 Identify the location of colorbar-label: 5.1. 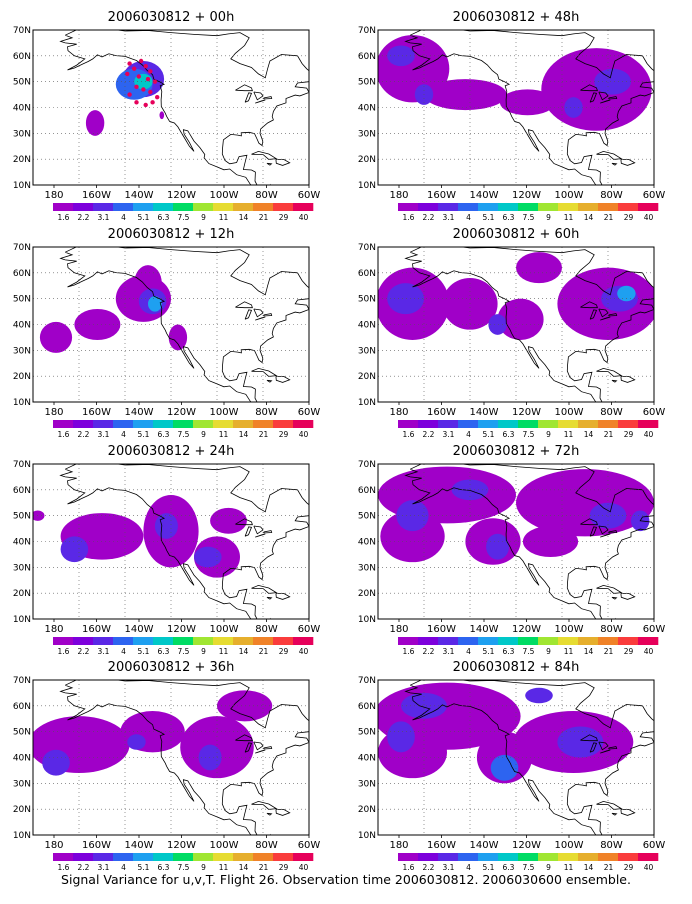
(144, 434).